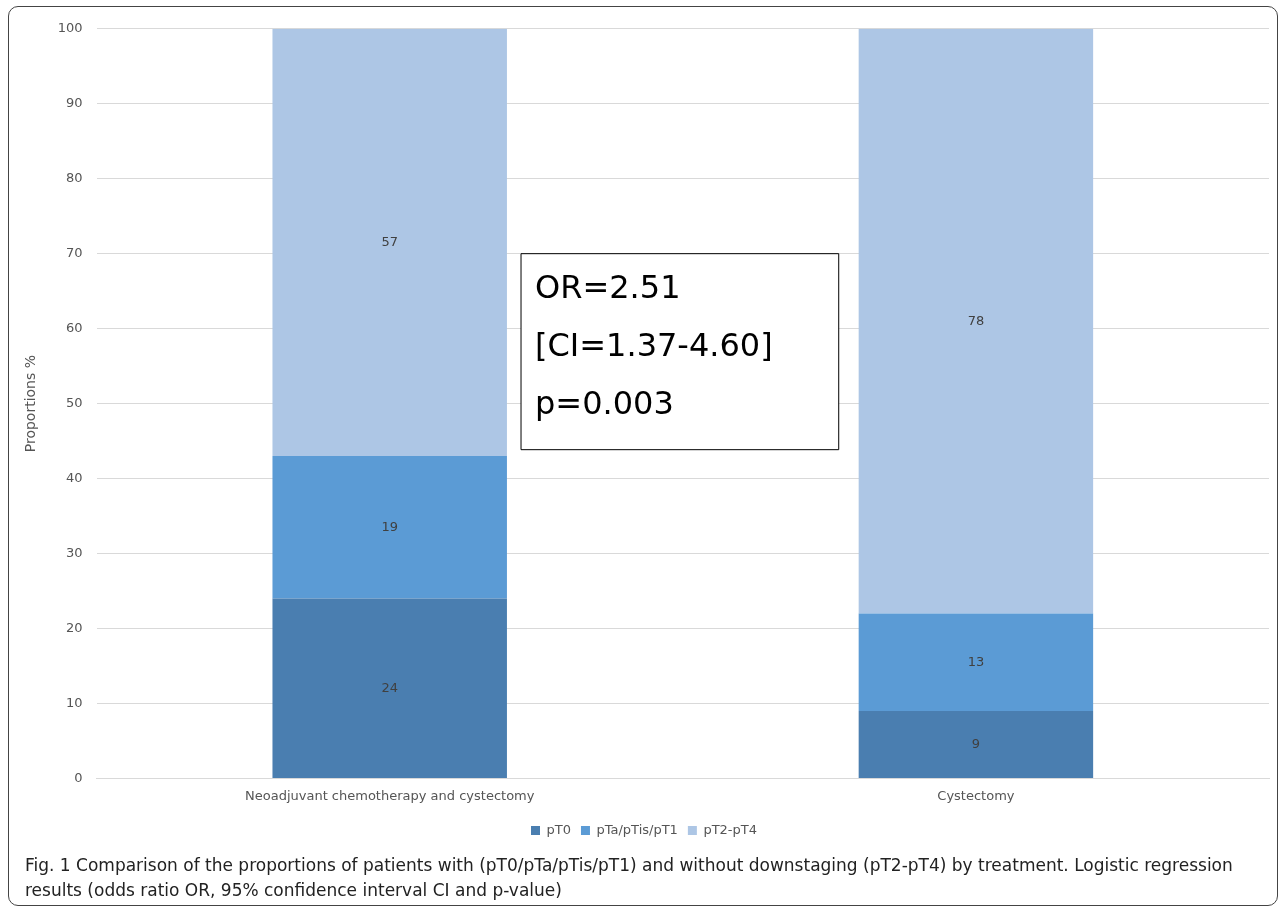 Image resolution: width=1285 pixels, height=908 pixels. I want to click on y-tick-label: 70, so click(74, 253).